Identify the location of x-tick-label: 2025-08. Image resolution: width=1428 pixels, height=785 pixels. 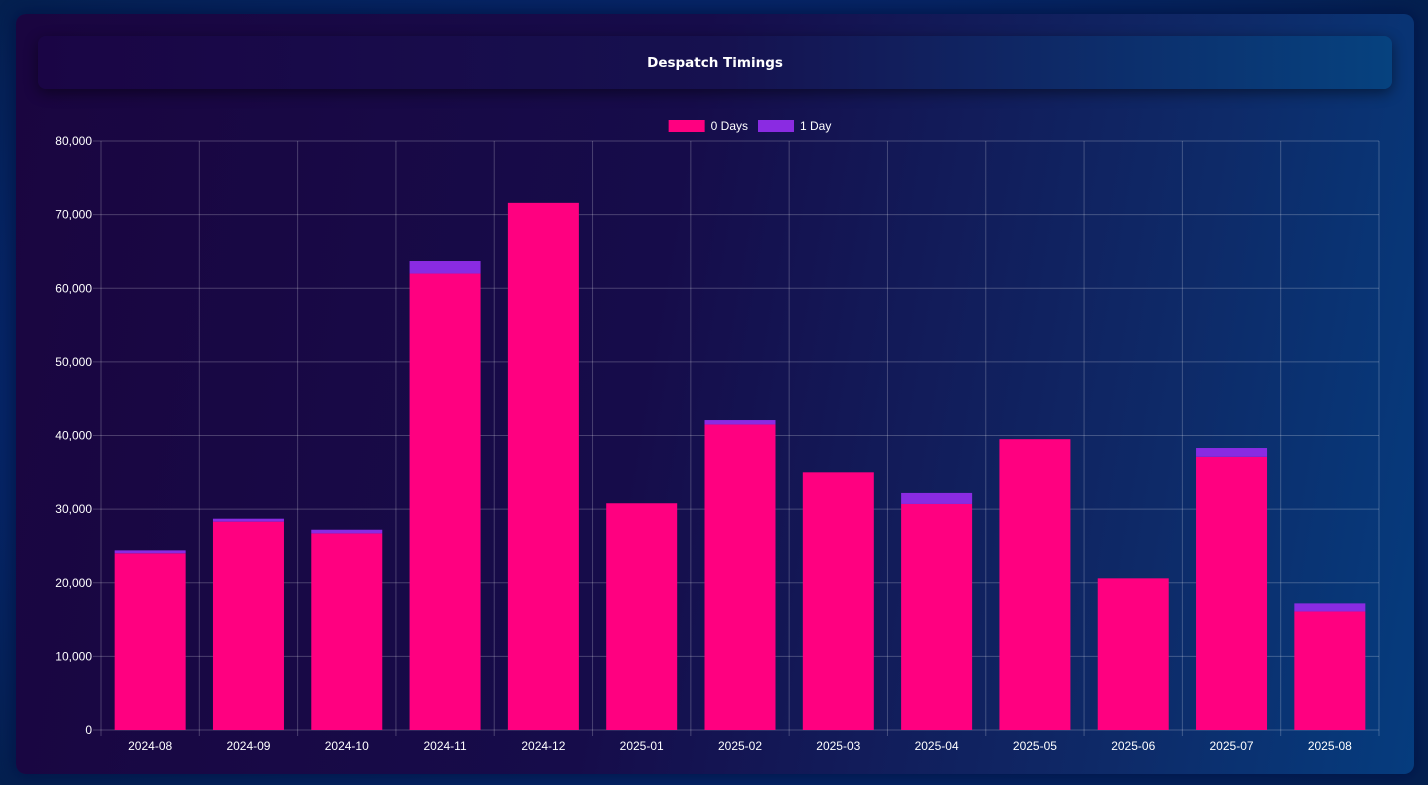
(1330, 746).